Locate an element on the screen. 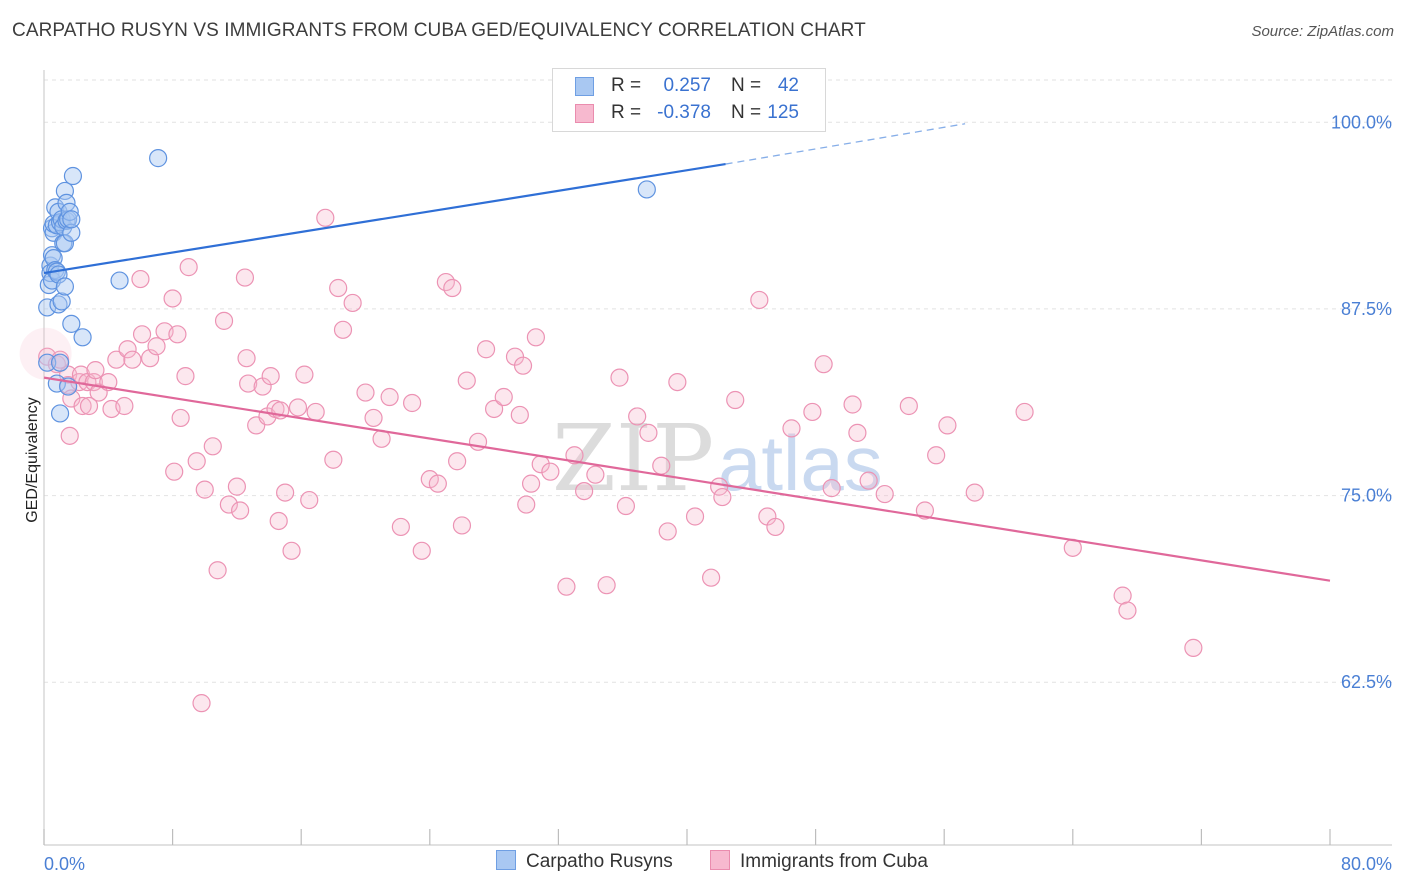 The height and width of the screenshot is (892, 1406). bottom-swatch-cuba is located at coordinates (720, 860).